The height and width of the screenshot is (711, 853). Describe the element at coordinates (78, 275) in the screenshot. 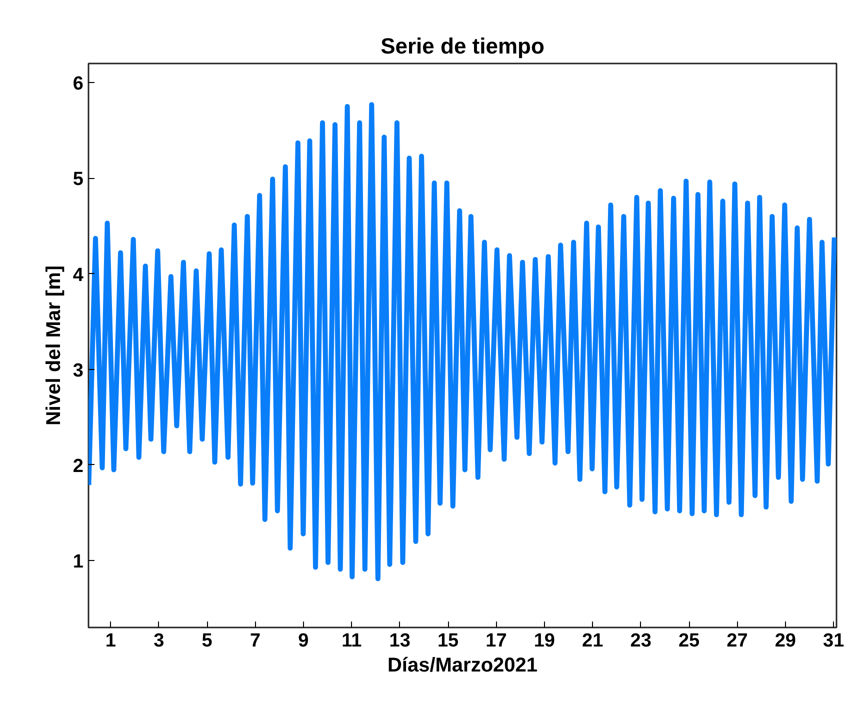

I see `y-tick-label: 4` at that location.